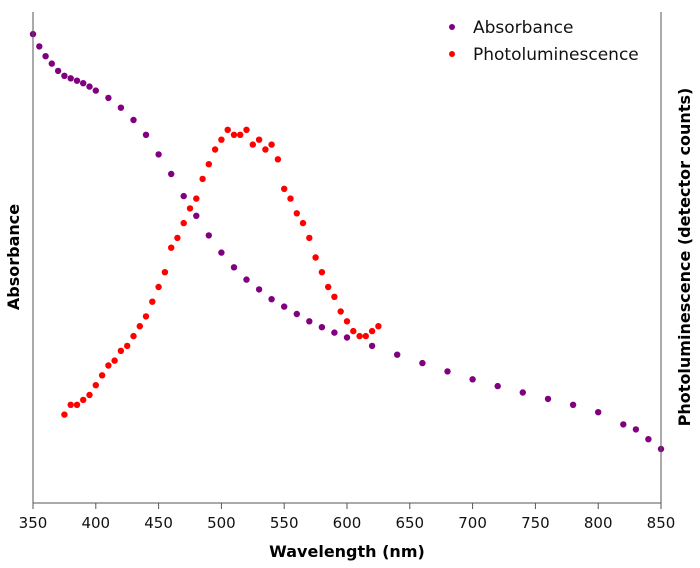 Image resolution: width=700 pixels, height=568 pixels. I want to click on x-tick-label: 550, so click(284, 523).